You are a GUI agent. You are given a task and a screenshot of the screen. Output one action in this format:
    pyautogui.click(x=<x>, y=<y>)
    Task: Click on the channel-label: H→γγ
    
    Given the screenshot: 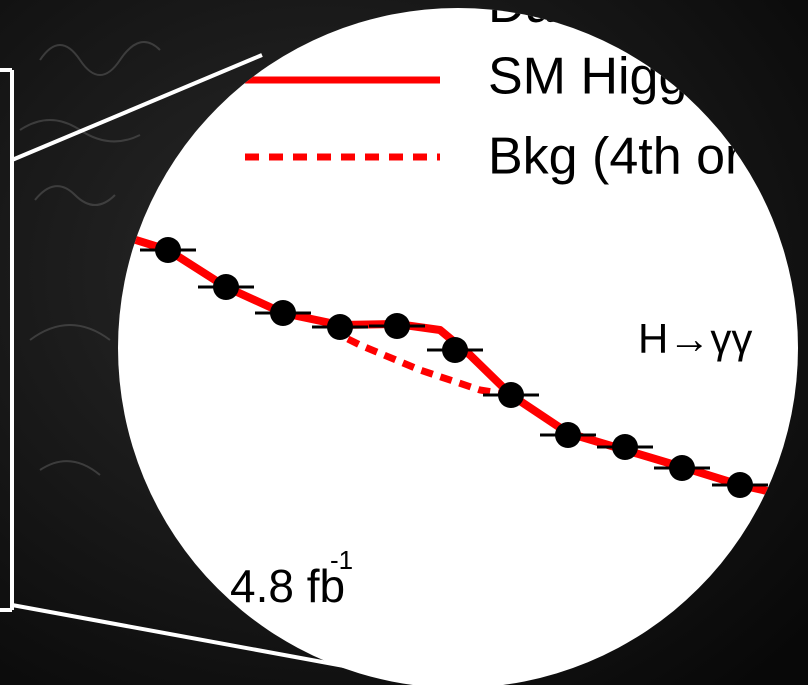 What is the action you would take?
    pyautogui.click(x=695, y=338)
    